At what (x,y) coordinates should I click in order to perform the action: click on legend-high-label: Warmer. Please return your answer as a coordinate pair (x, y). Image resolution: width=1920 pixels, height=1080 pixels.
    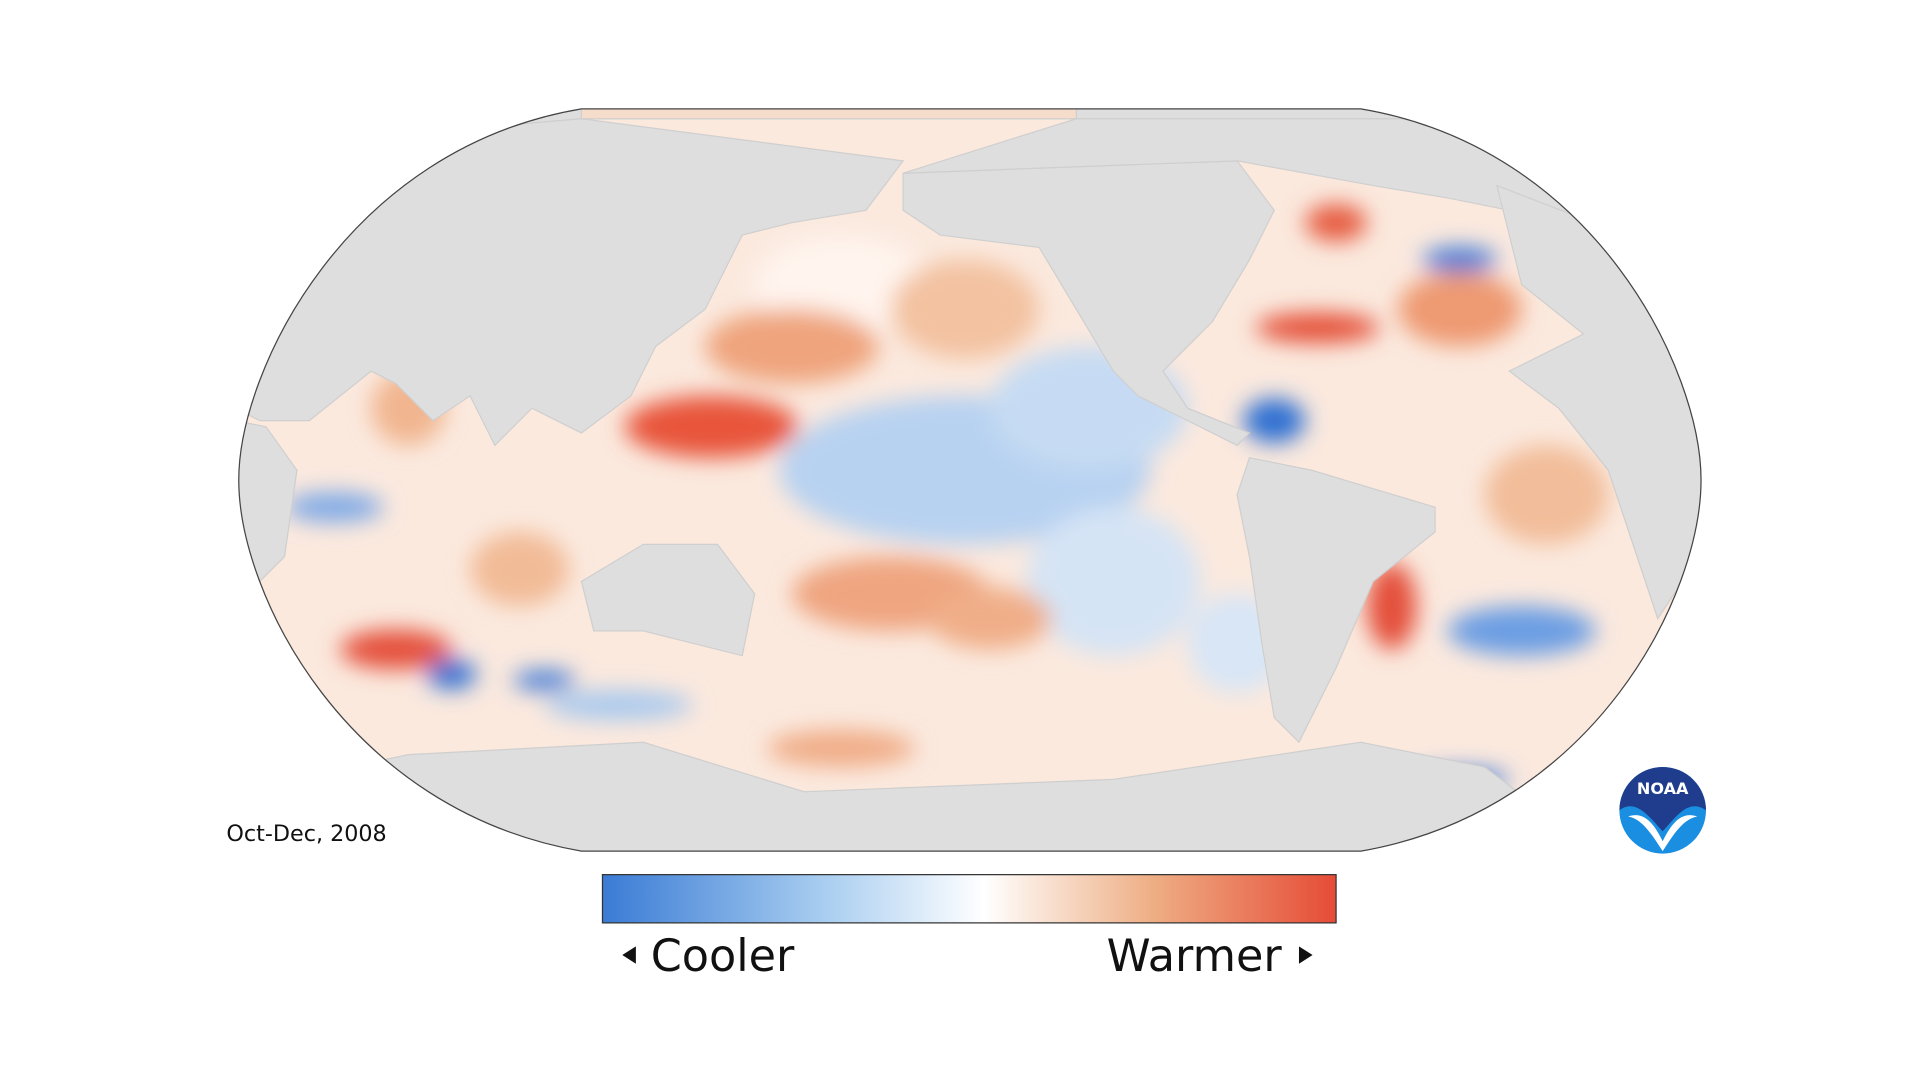
    Looking at the image, I should click on (1195, 956).